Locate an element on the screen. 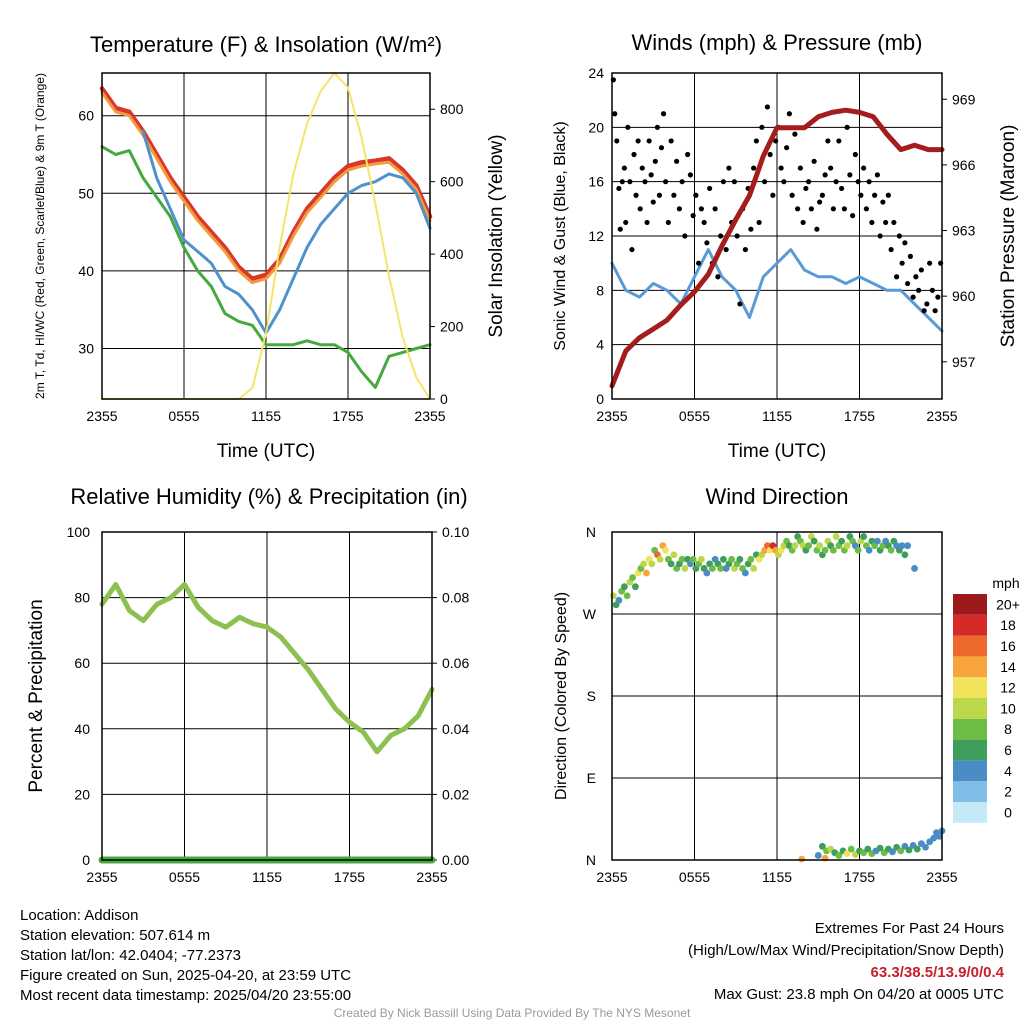  wdir-ytick-left: E is located at coordinates (591, 778).